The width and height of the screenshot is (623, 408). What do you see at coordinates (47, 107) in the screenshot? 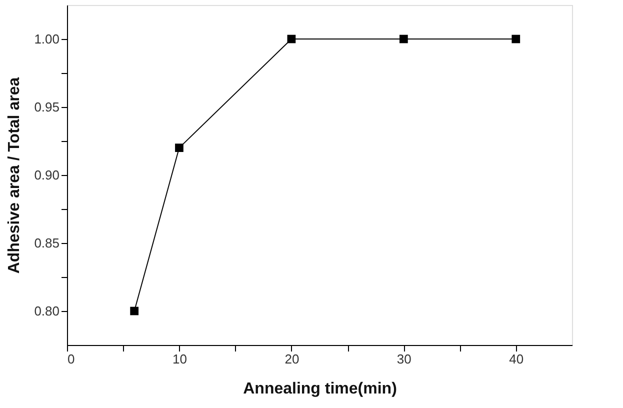
I see `y-tick-label: 0.95` at bounding box center [47, 107].